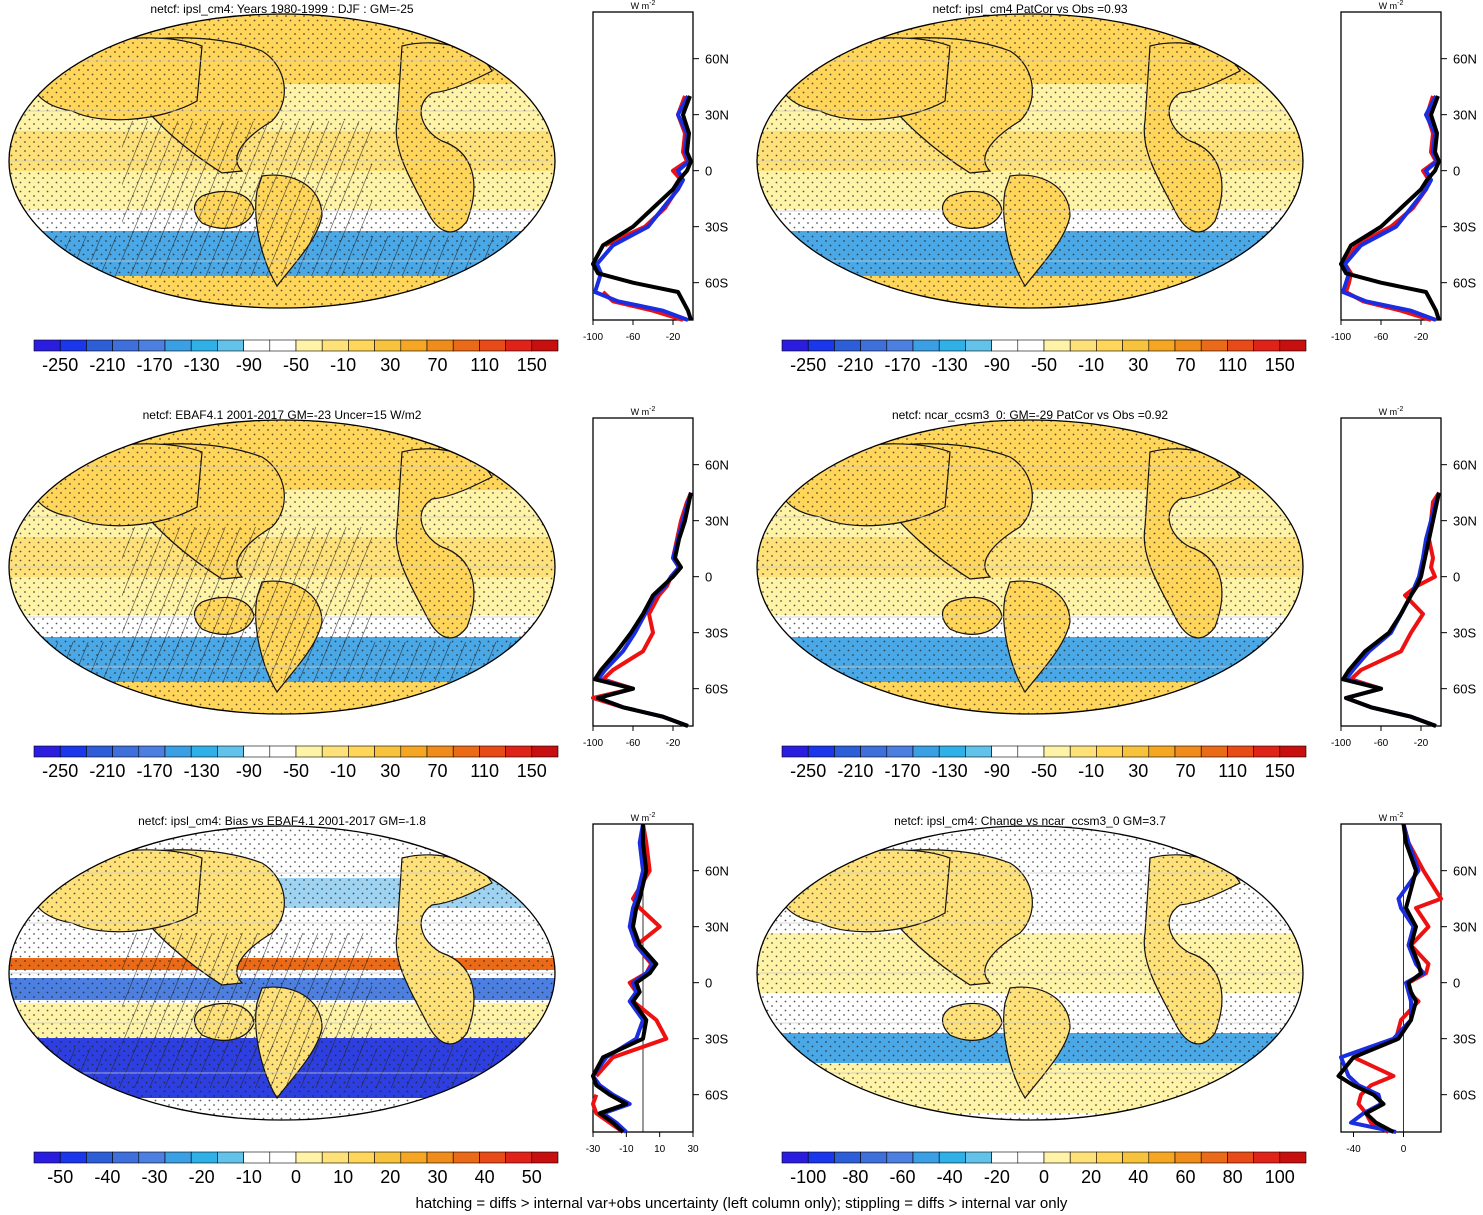 This screenshot has width=1483, height=1215. I want to click on colorbar-tick-label: -130, so click(950, 771).